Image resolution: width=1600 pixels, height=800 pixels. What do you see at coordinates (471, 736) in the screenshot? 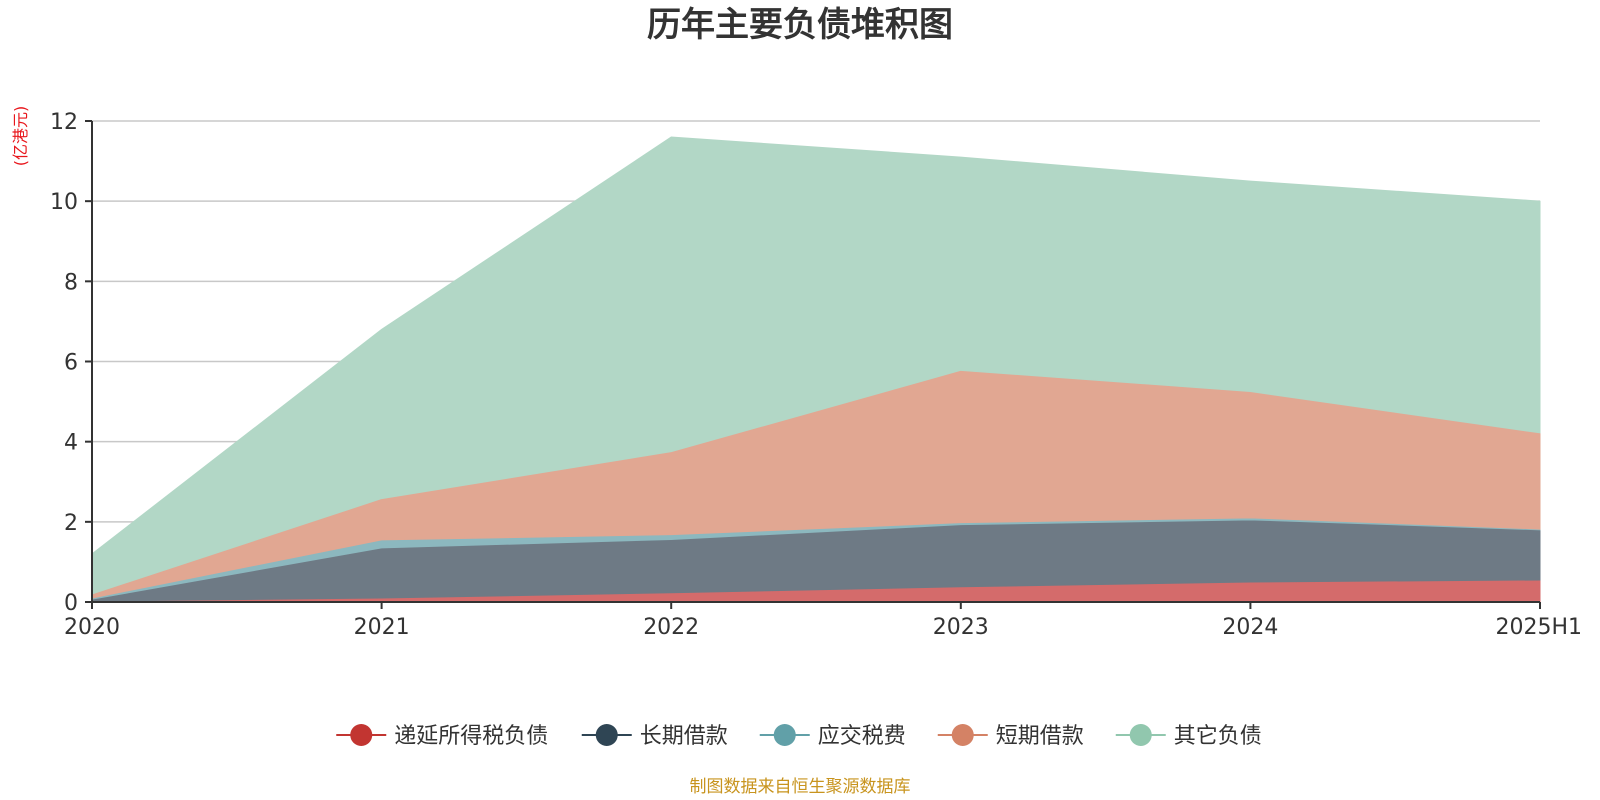
I see `legend-label-0: 递延所得税负债` at bounding box center [471, 736].